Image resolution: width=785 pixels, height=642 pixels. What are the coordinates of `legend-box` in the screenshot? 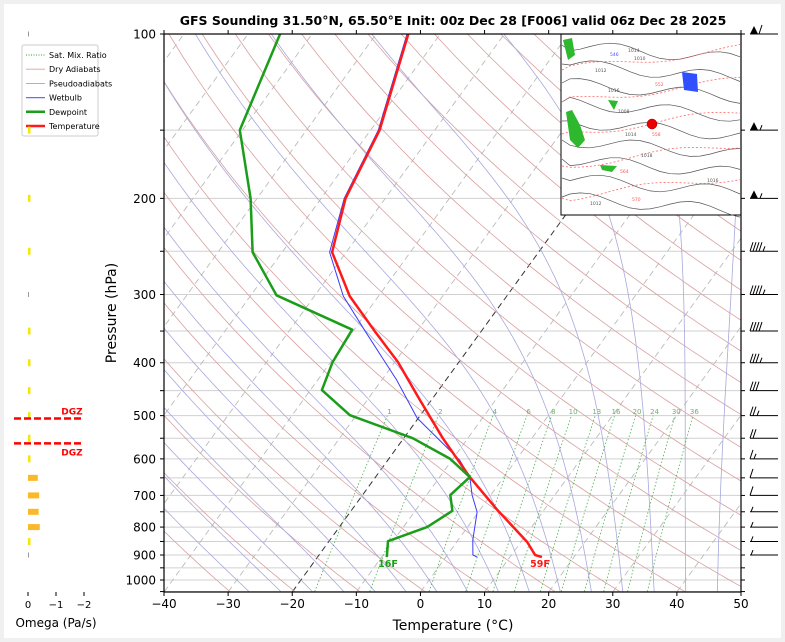 It's located at (60, 90).